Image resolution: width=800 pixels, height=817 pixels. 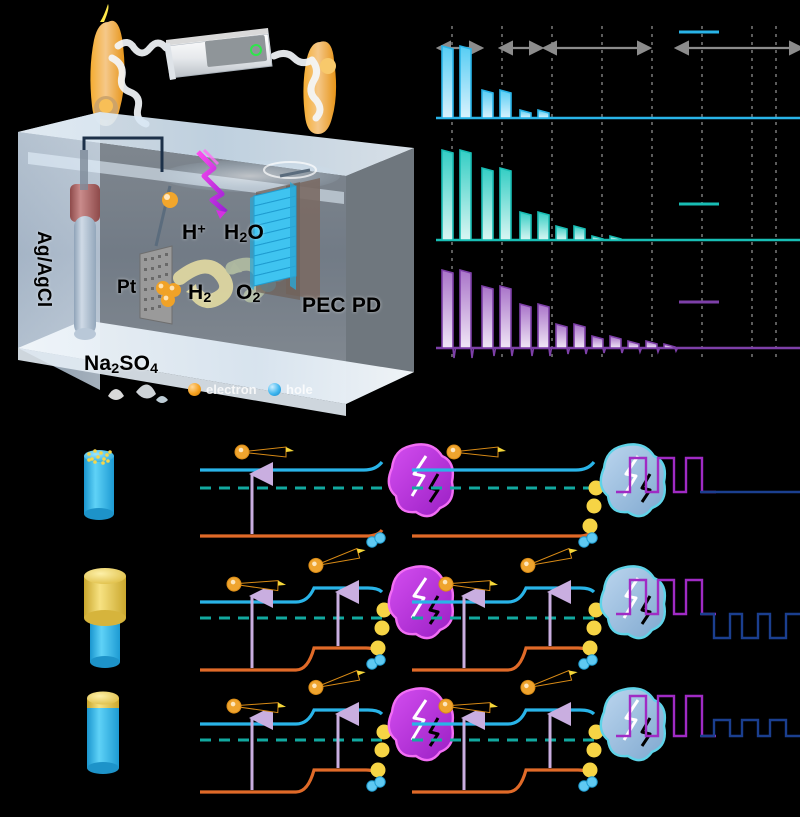 What do you see at coordinates (290, 170) in the screenshot?
I see `surface-ripple` at bounding box center [290, 170].